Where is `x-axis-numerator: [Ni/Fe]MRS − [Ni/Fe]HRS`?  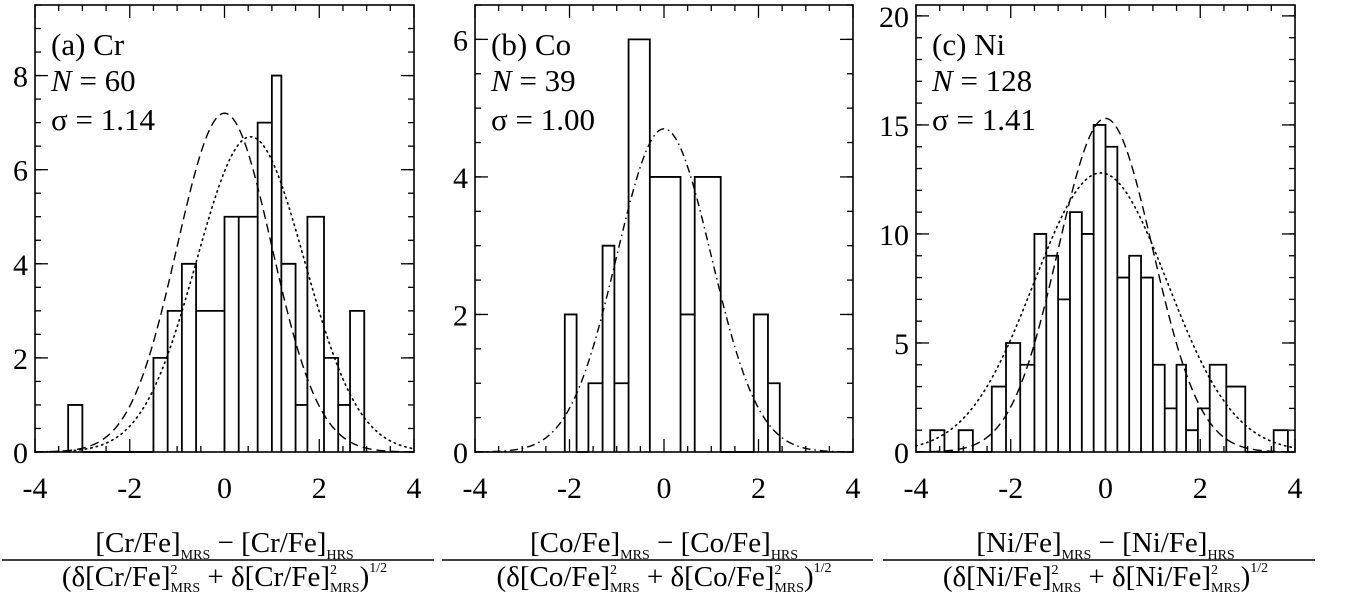
x-axis-numerator: [Ni/Fe]MRS − [Ni/Fe]HRS is located at coordinates (1105, 545).